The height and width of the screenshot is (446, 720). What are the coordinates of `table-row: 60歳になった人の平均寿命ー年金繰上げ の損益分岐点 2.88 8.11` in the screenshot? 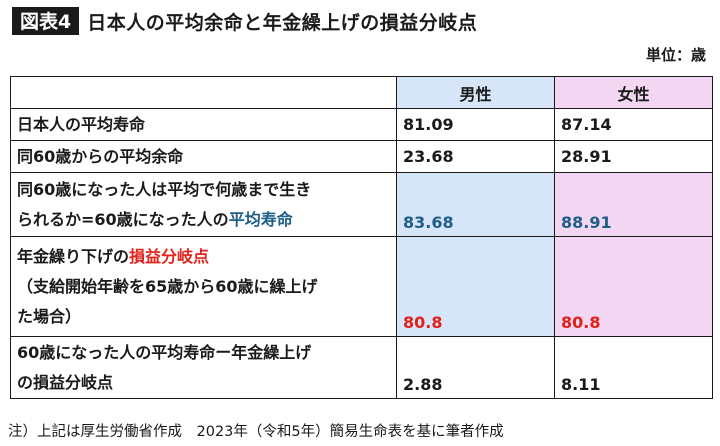 It's located at (361, 367).